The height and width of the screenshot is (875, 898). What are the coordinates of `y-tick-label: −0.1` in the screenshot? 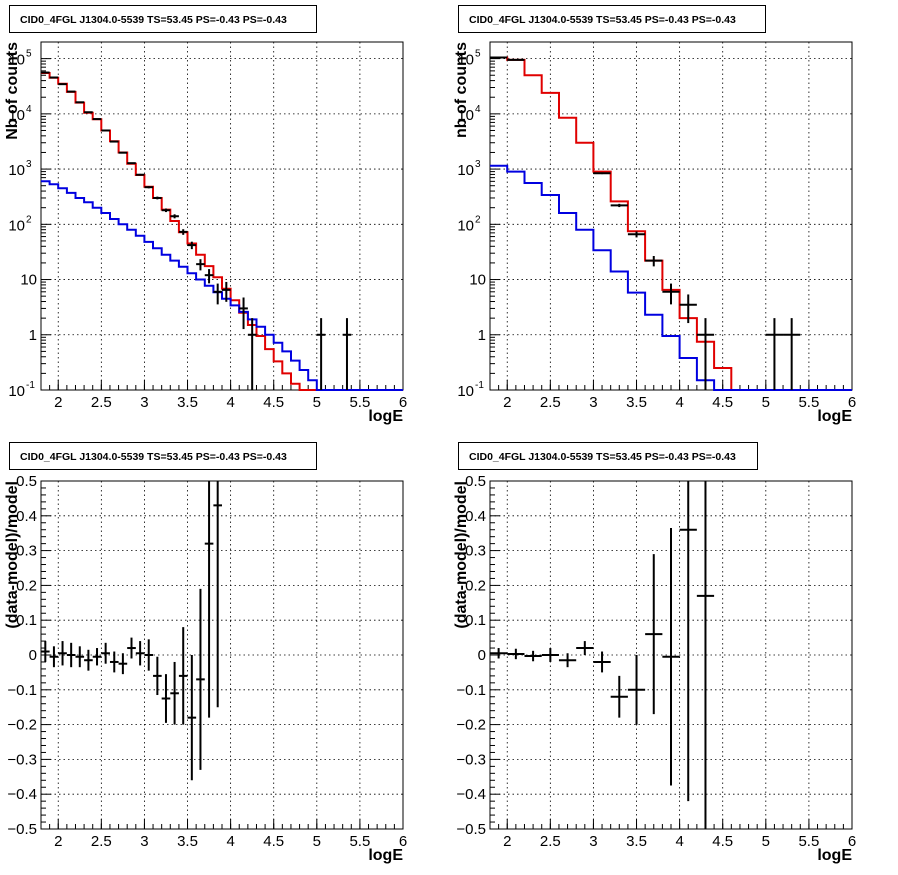 It's located at (471, 690).